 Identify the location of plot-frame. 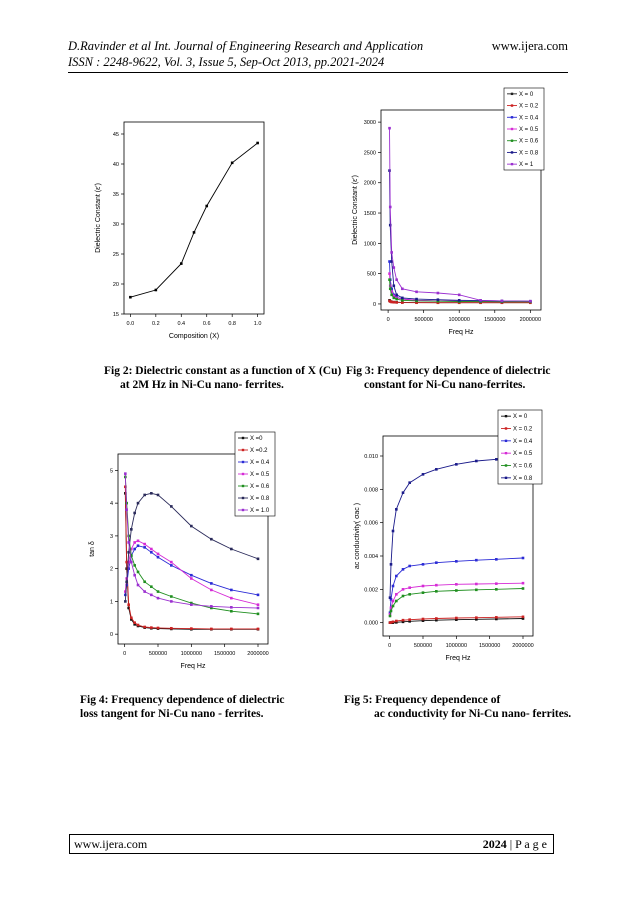
(458, 536).